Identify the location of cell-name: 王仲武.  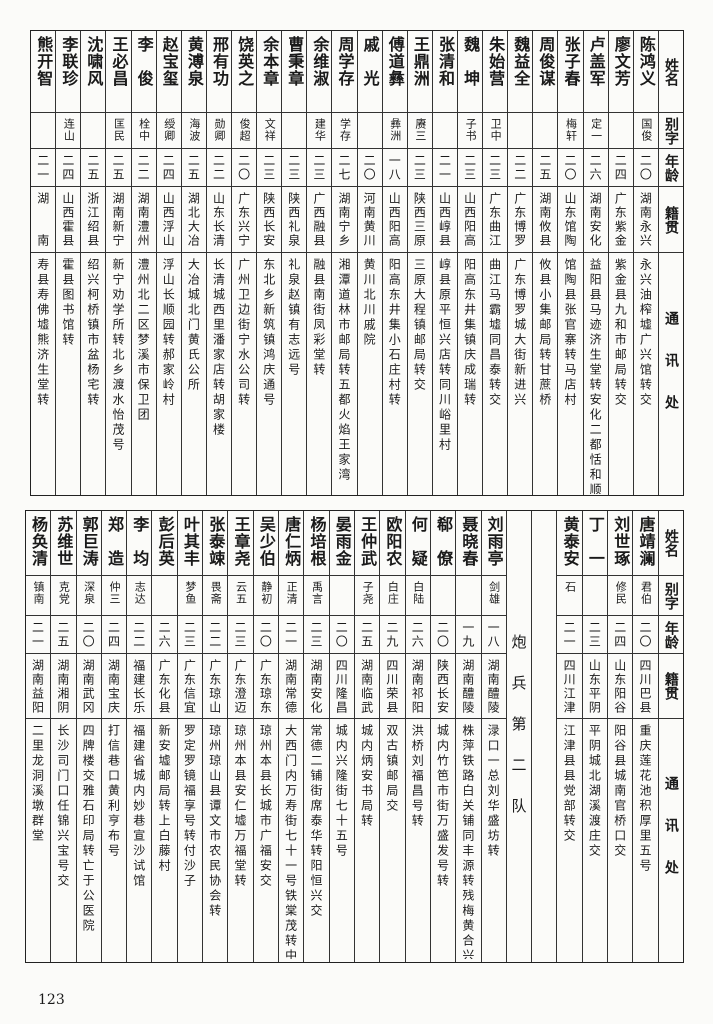
(367, 543).